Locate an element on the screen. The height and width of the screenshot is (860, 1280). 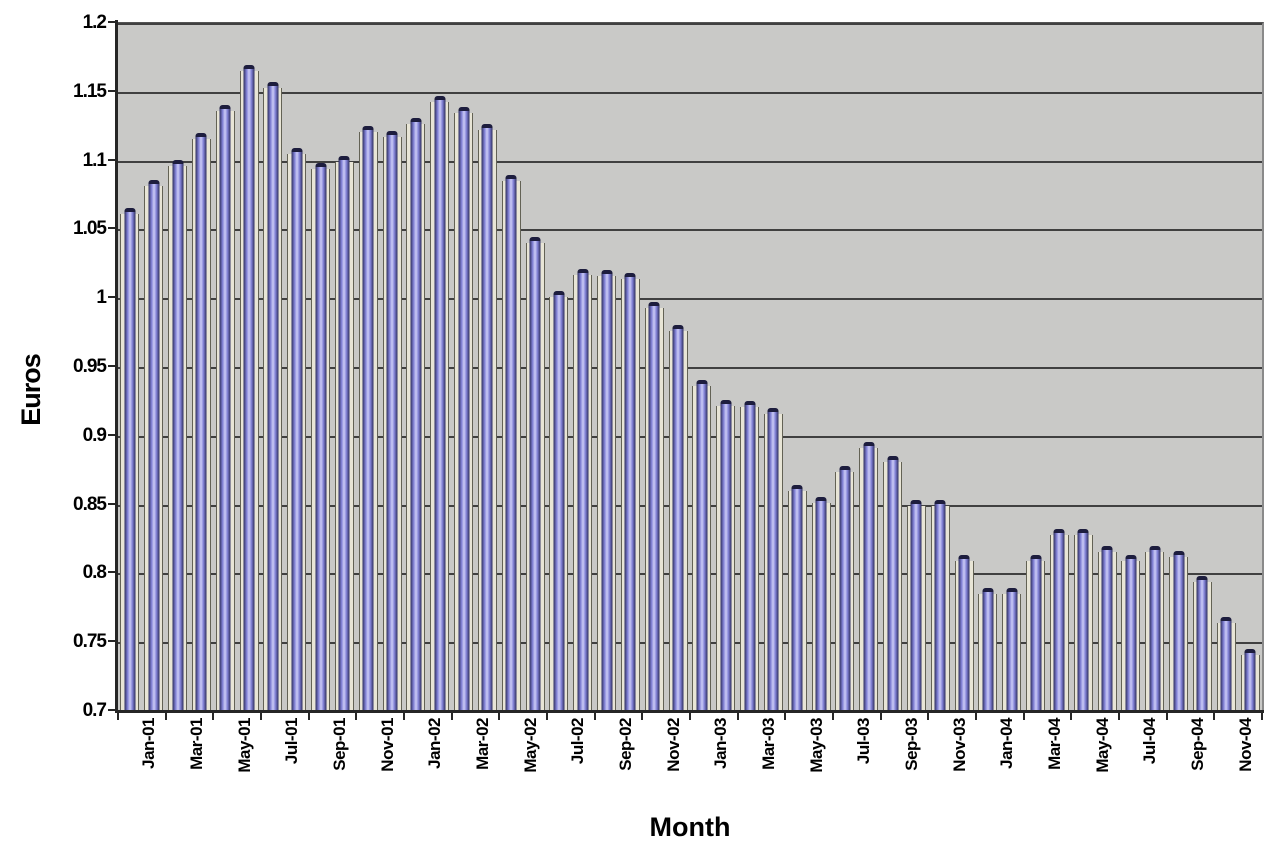
x-axis-tick-label: Mar-01 is located at coordinates (197, 744).